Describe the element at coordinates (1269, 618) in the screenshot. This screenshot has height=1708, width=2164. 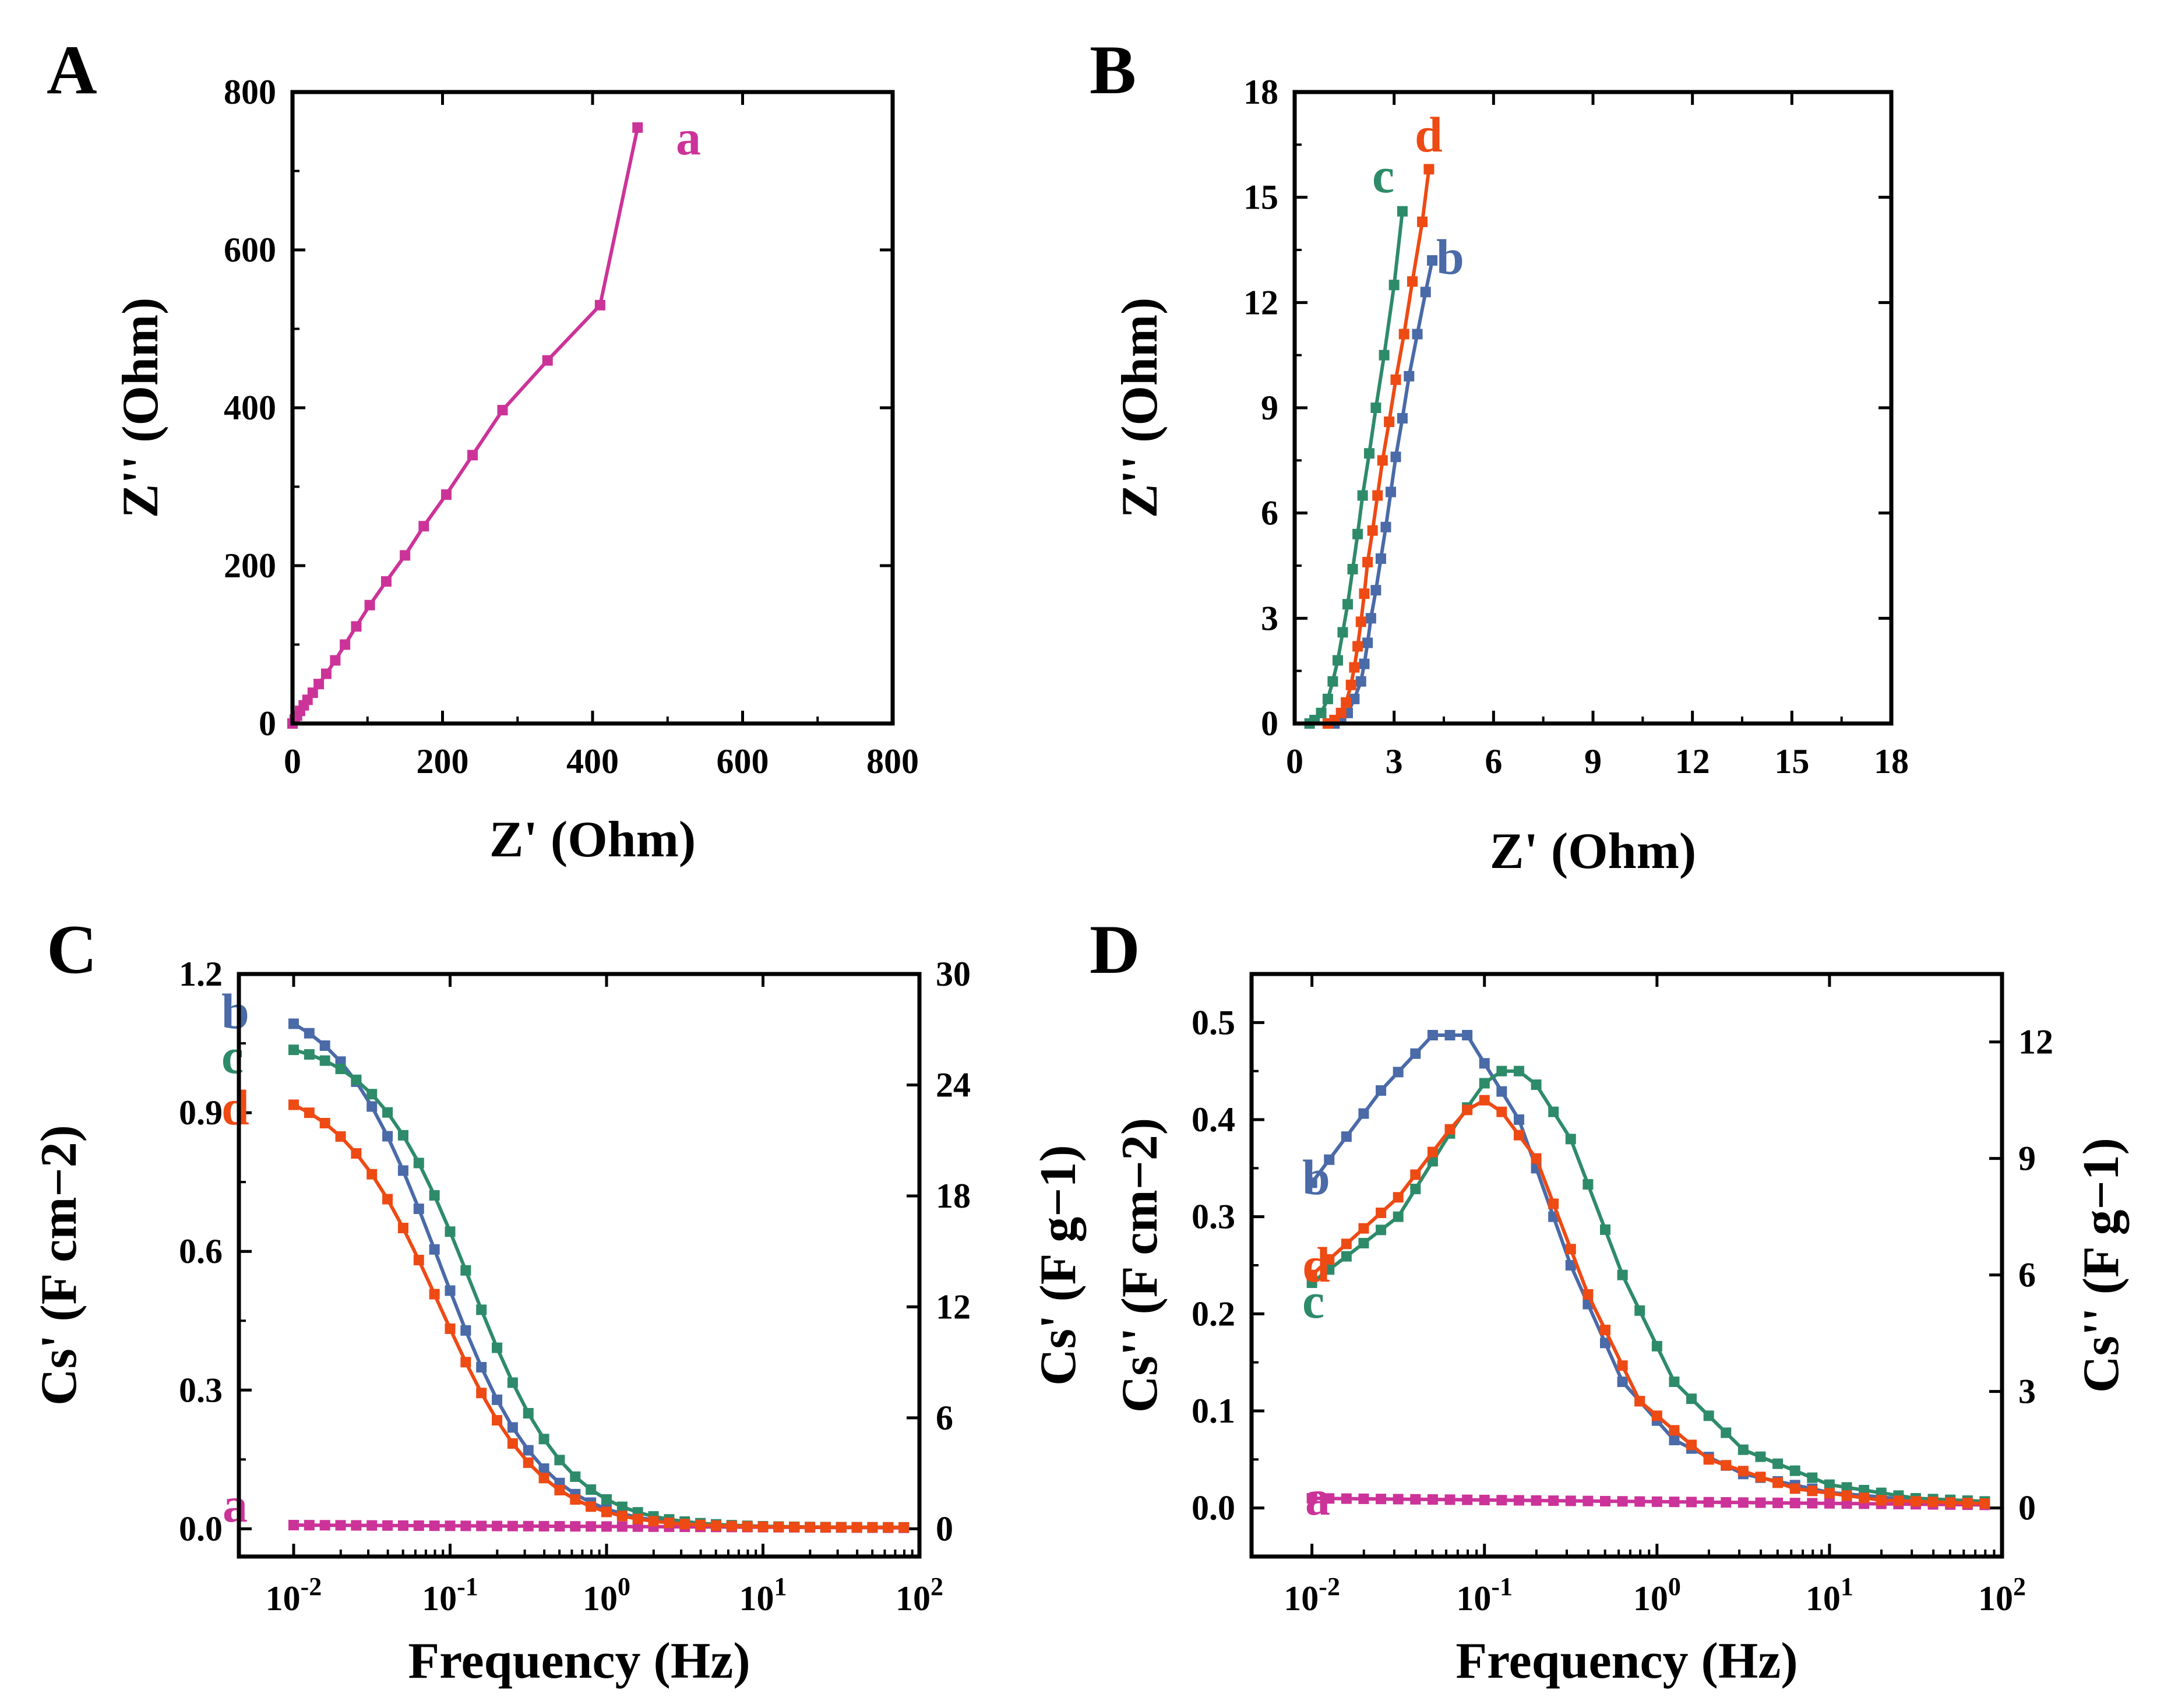
I see `y-tick-label: 3` at that location.